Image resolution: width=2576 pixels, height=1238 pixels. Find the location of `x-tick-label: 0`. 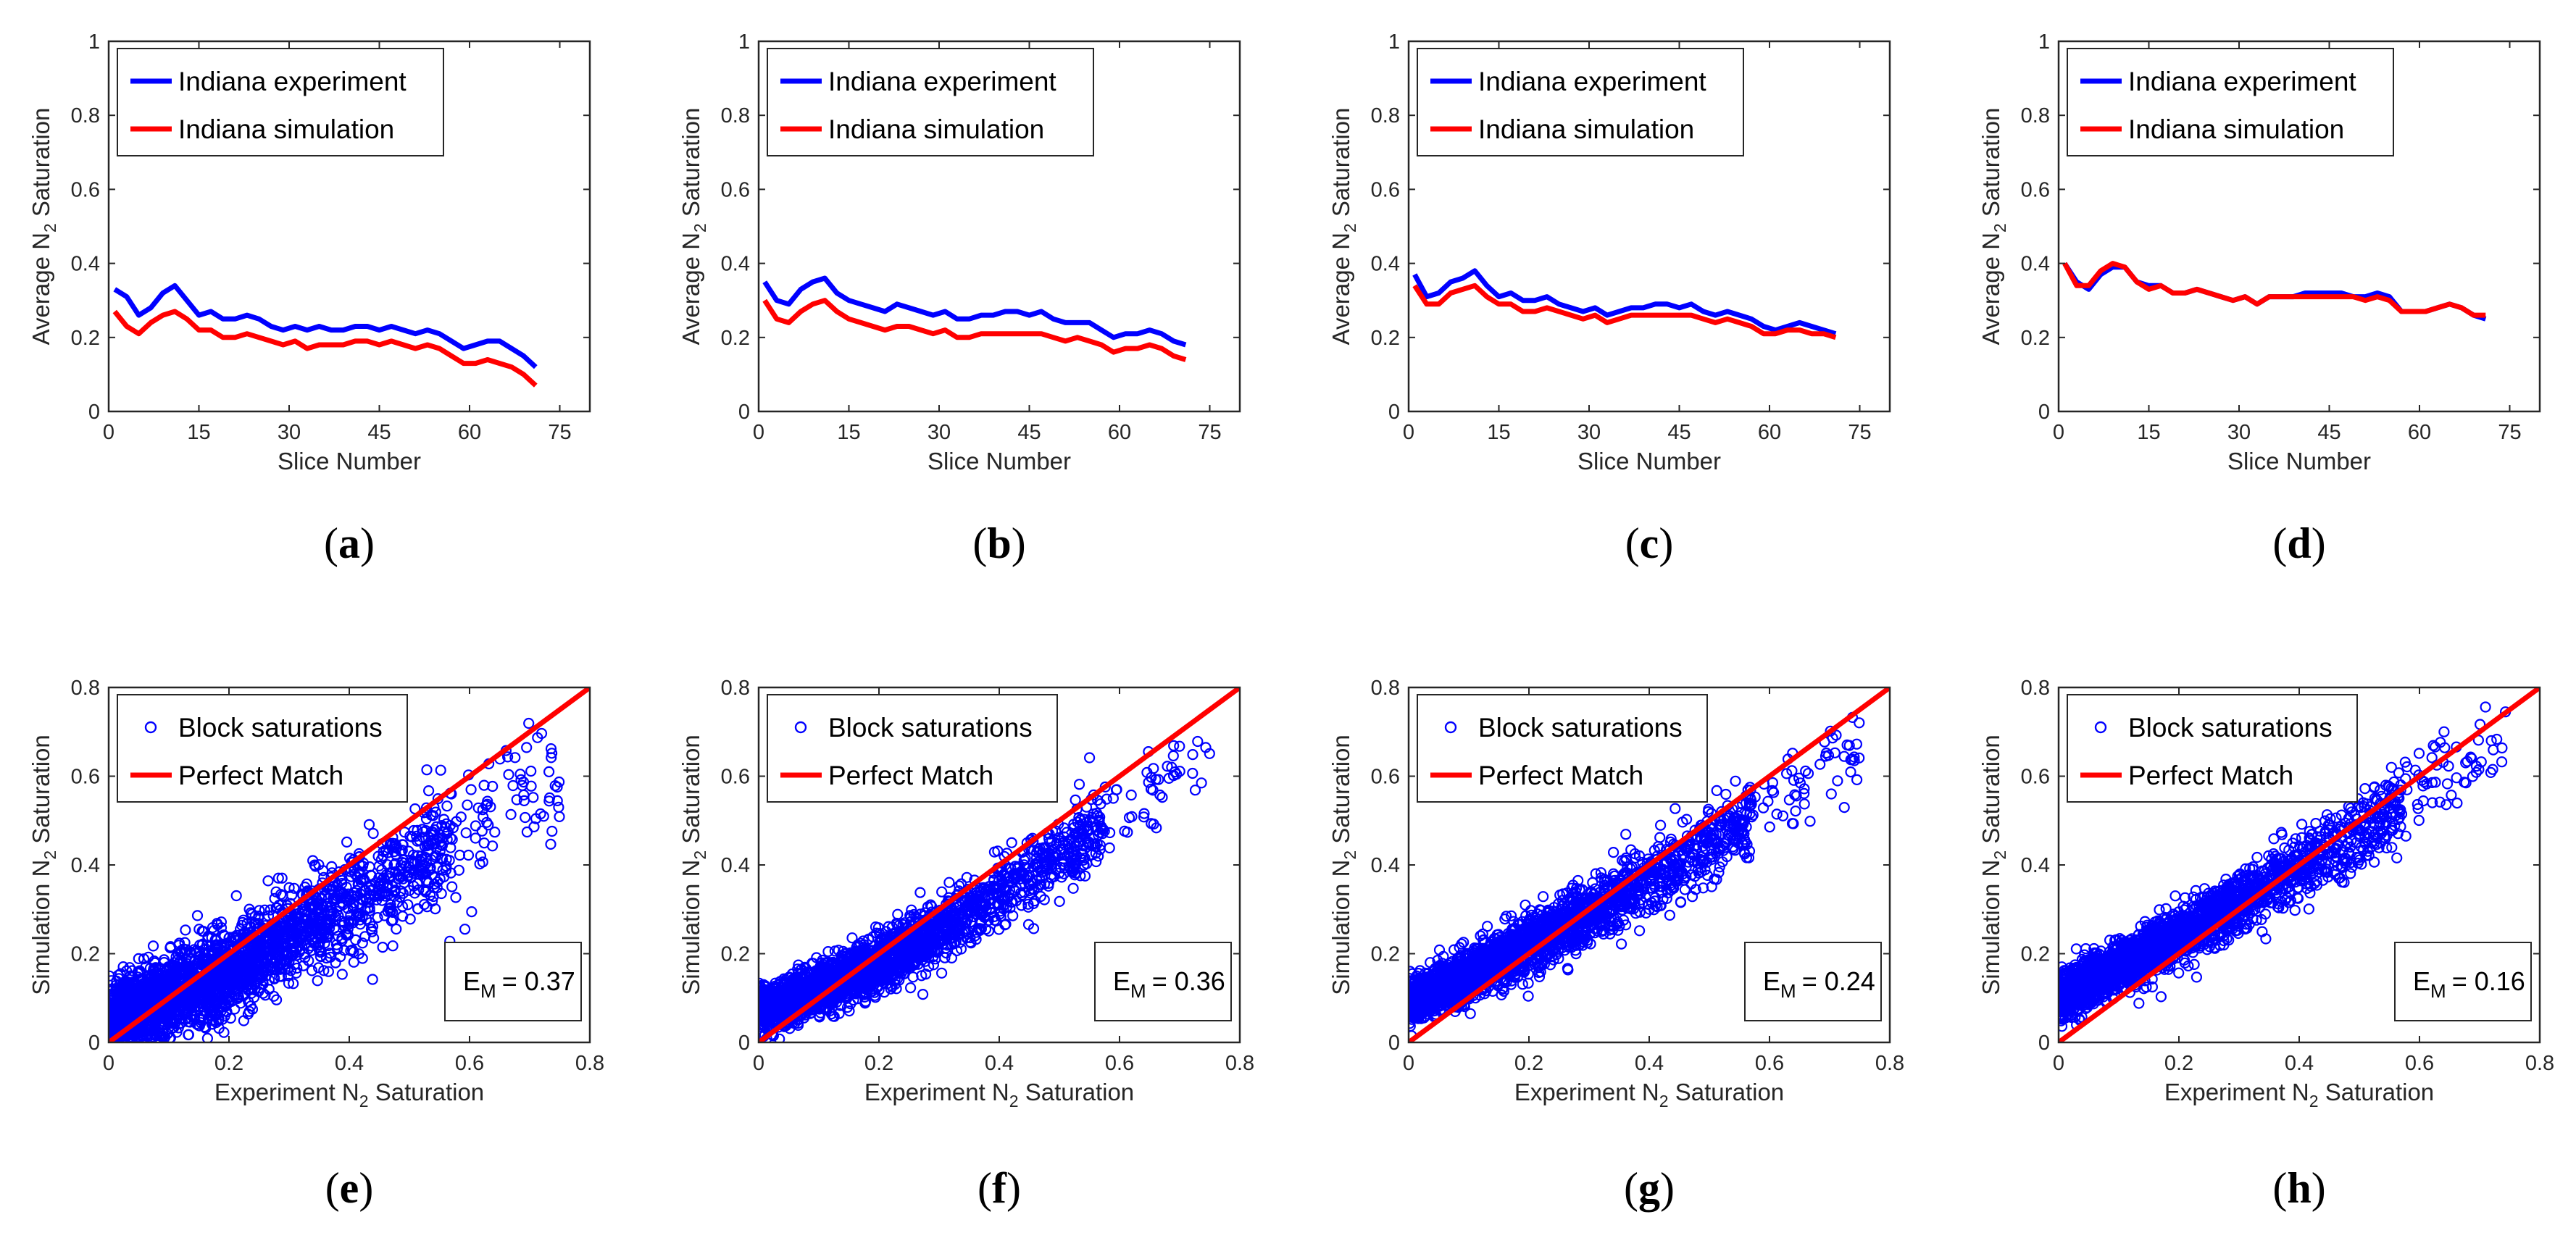

x-tick-label: 0 is located at coordinates (758, 432).